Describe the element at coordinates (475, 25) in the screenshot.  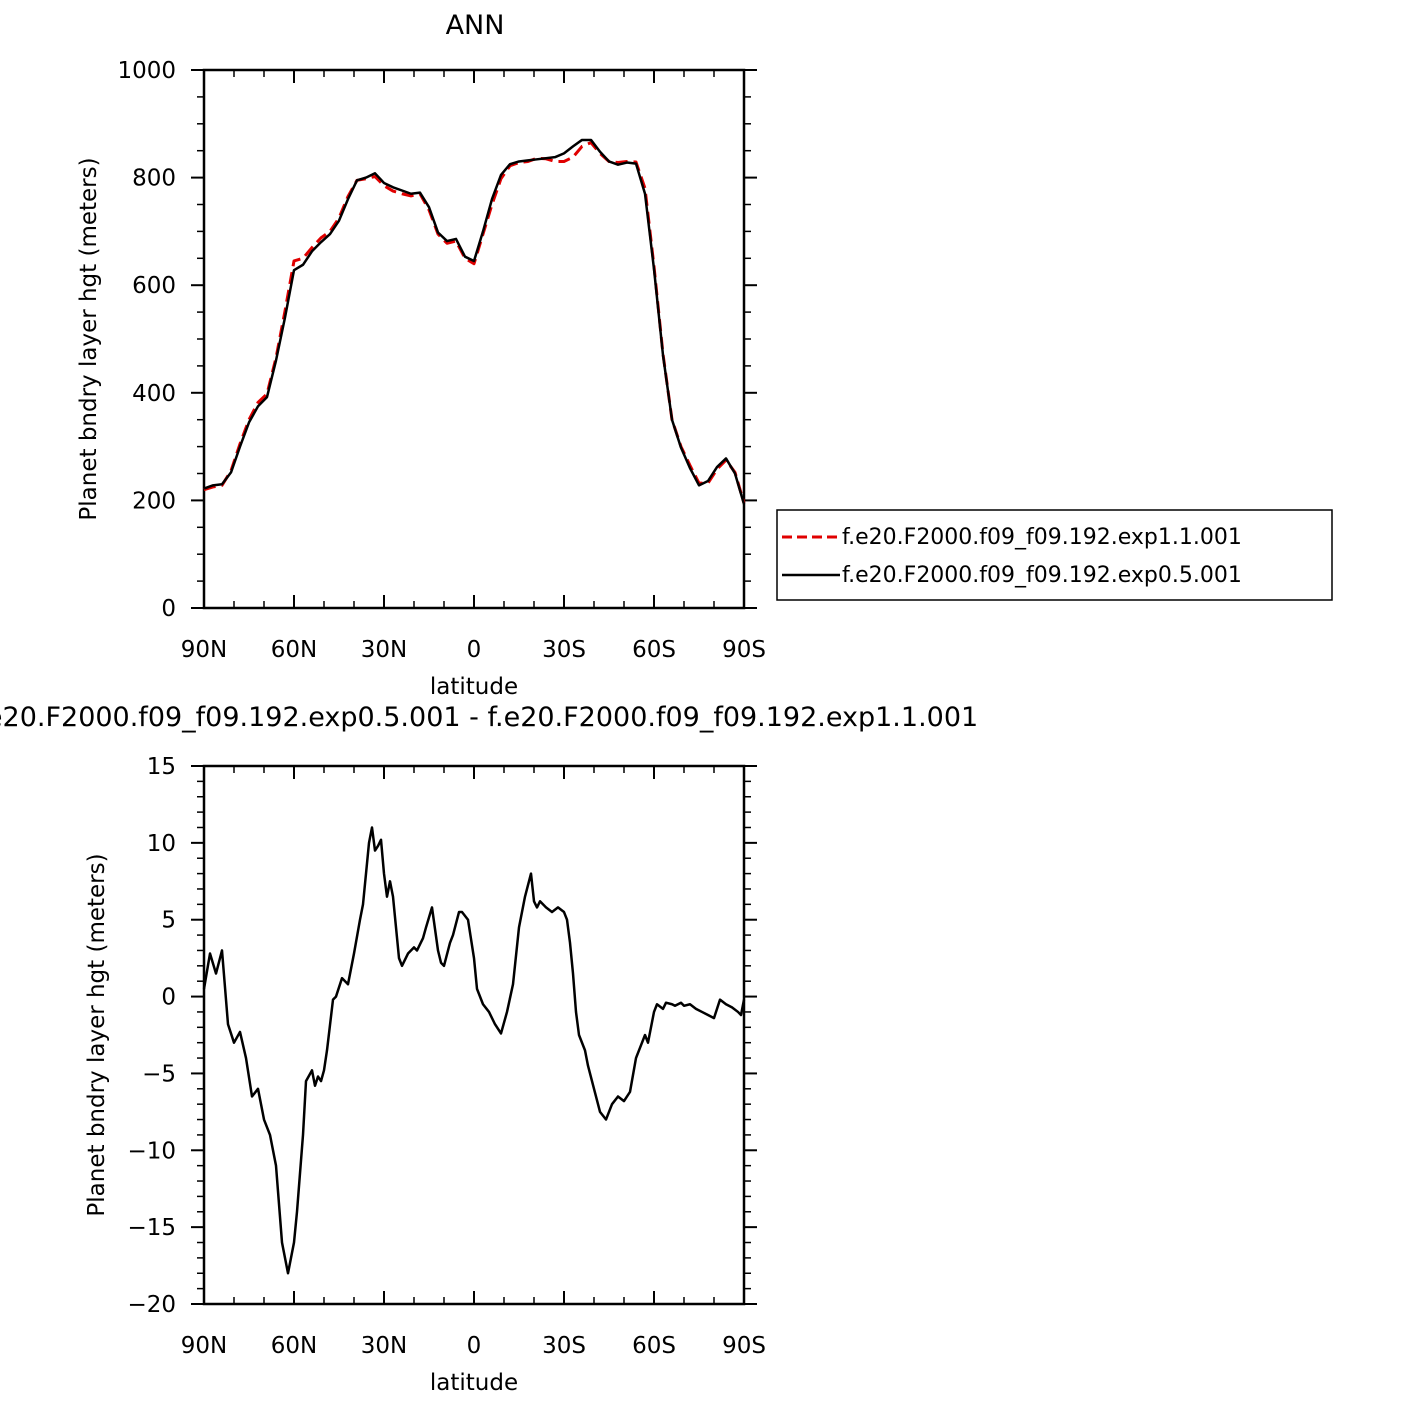
I see `top-chart-title: ANN` at that location.